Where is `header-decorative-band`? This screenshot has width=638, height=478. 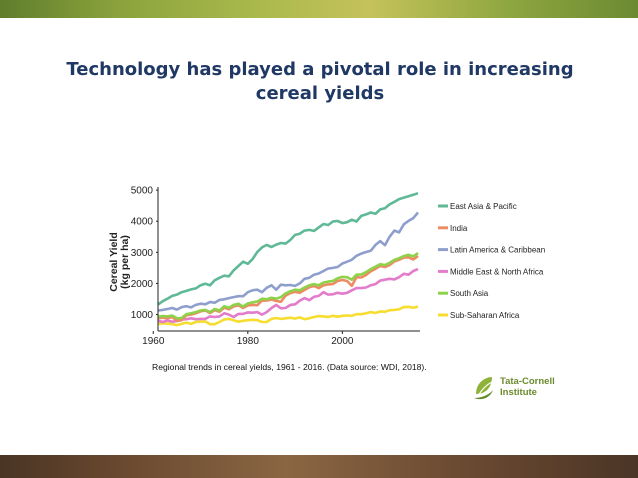 header-decorative-band is located at coordinates (319, 9).